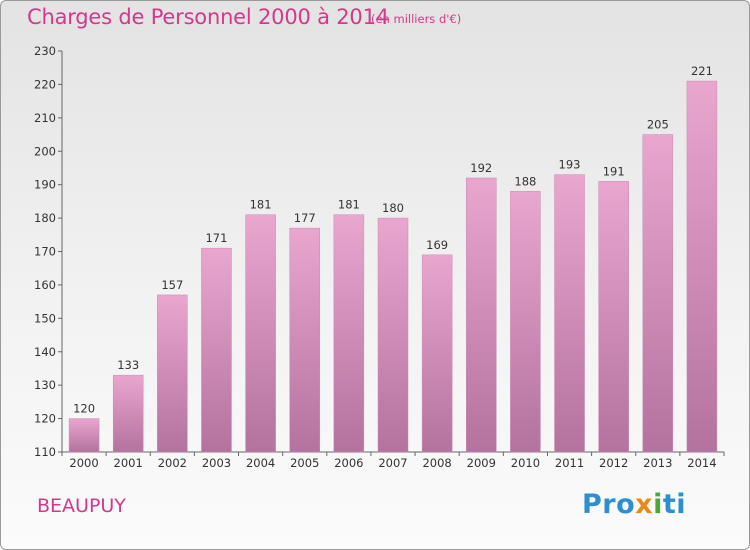  What do you see at coordinates (45, 252) in the screenshot?
I see `y-tick-label: 170` at bounding box center [45, 252].